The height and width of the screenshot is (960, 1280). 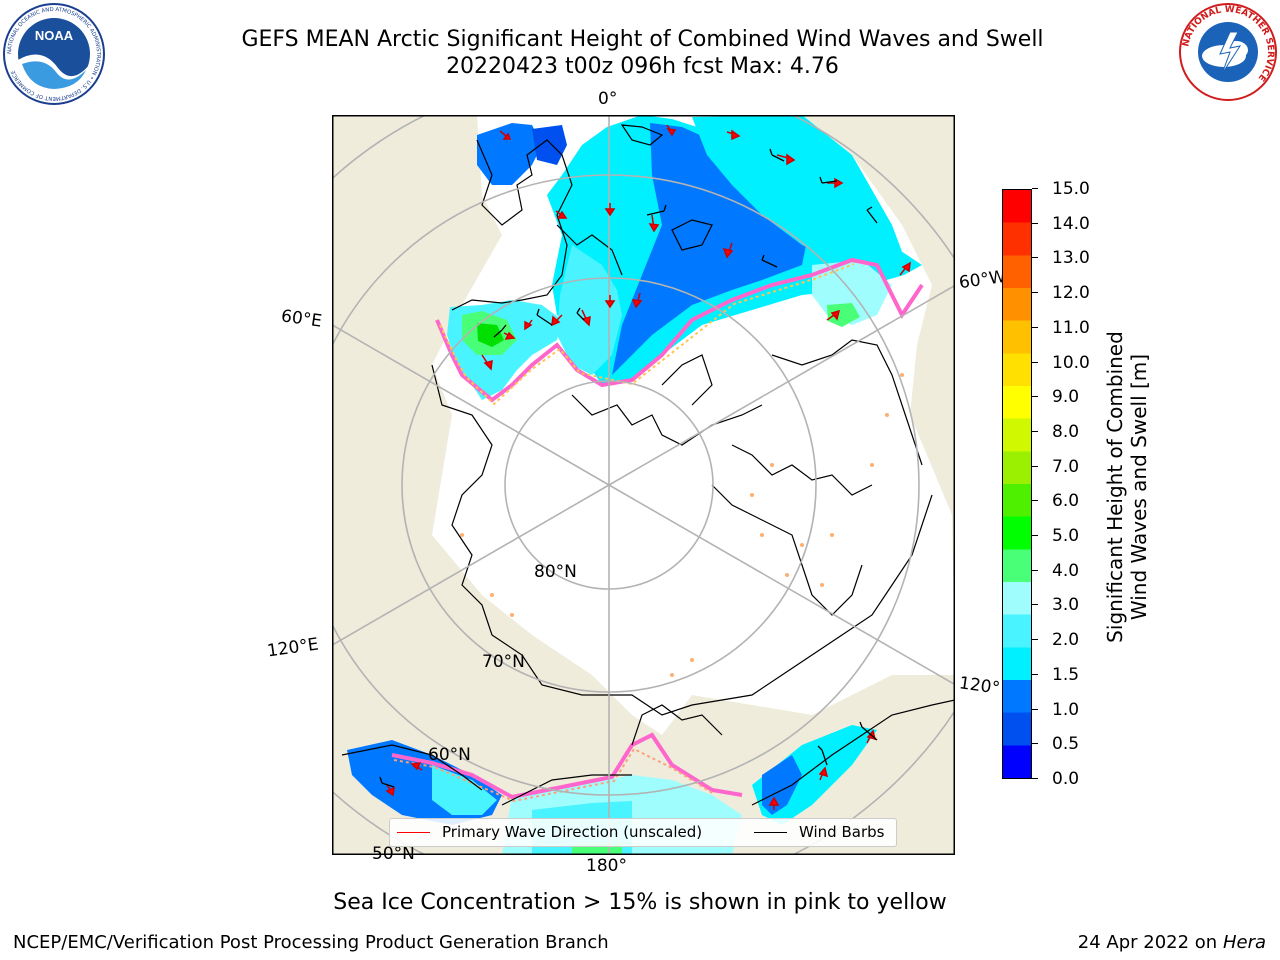 What do you see at coordinates (1066, 744) in the screenshot?
I see `colorbar-tick-label: 0.5` at bounding box center [1066, 744].